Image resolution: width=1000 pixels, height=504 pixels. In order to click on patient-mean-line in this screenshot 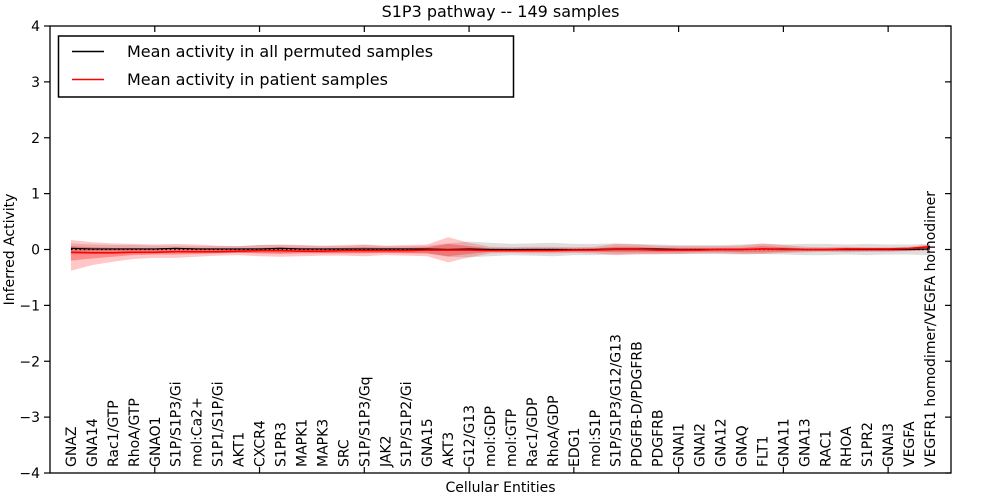, I will do `click(500, 249)`.